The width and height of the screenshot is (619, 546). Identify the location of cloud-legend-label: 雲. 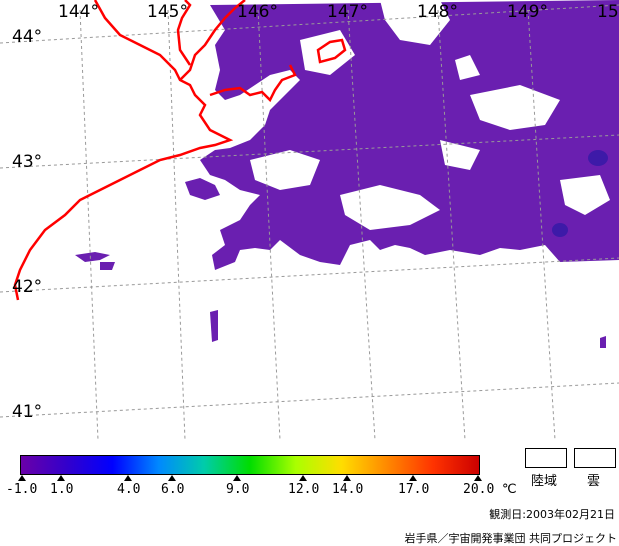
(594, 481).